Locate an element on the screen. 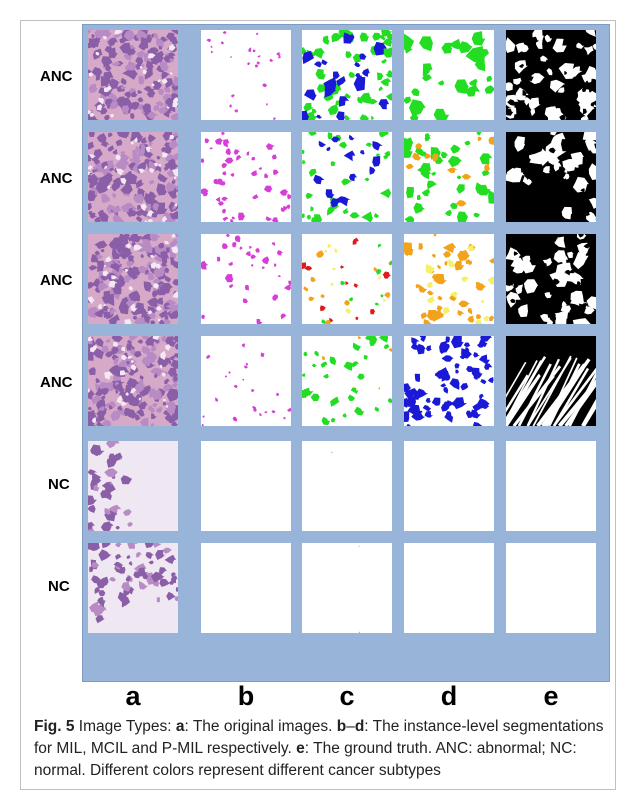 The image size is (634, 804). row-label-4: ANC is located at coordinates (56, 382).